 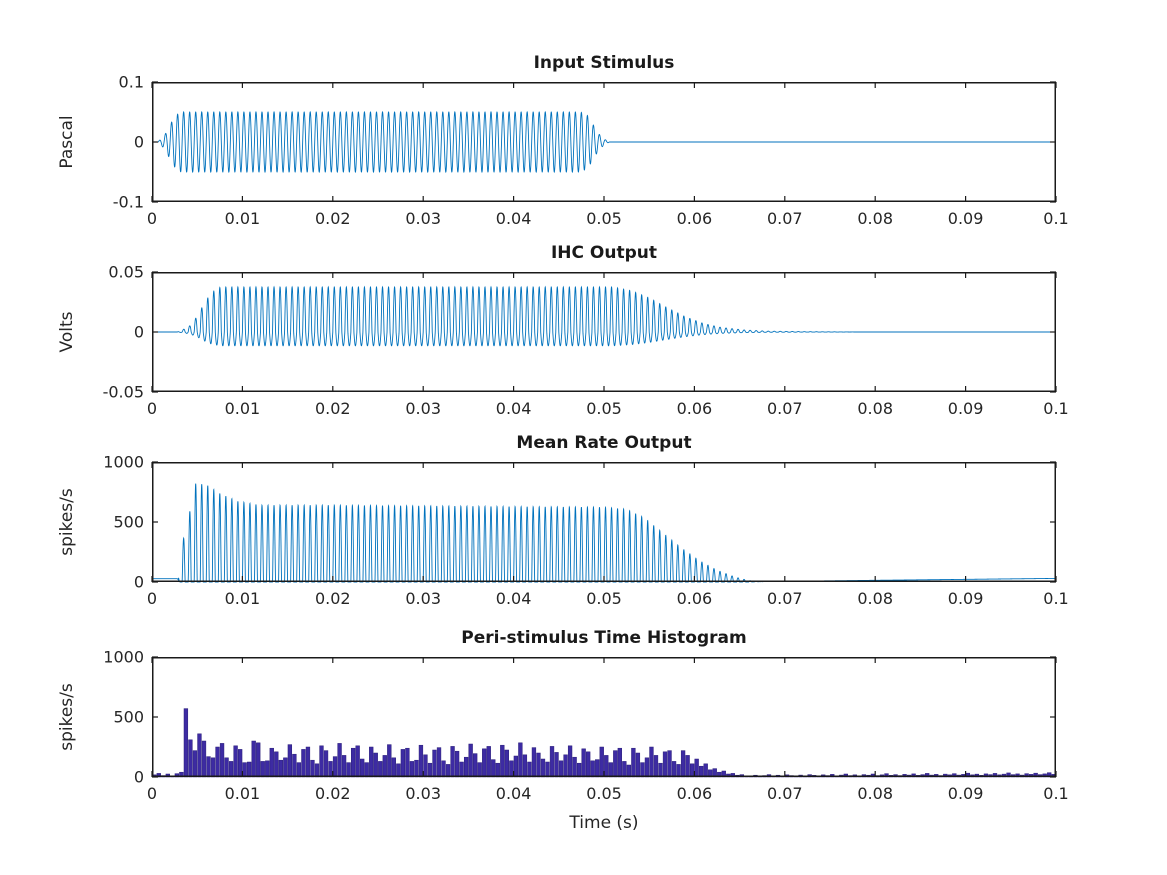 I want to click on plot-canvas-psth, so click(x=604, y=717).